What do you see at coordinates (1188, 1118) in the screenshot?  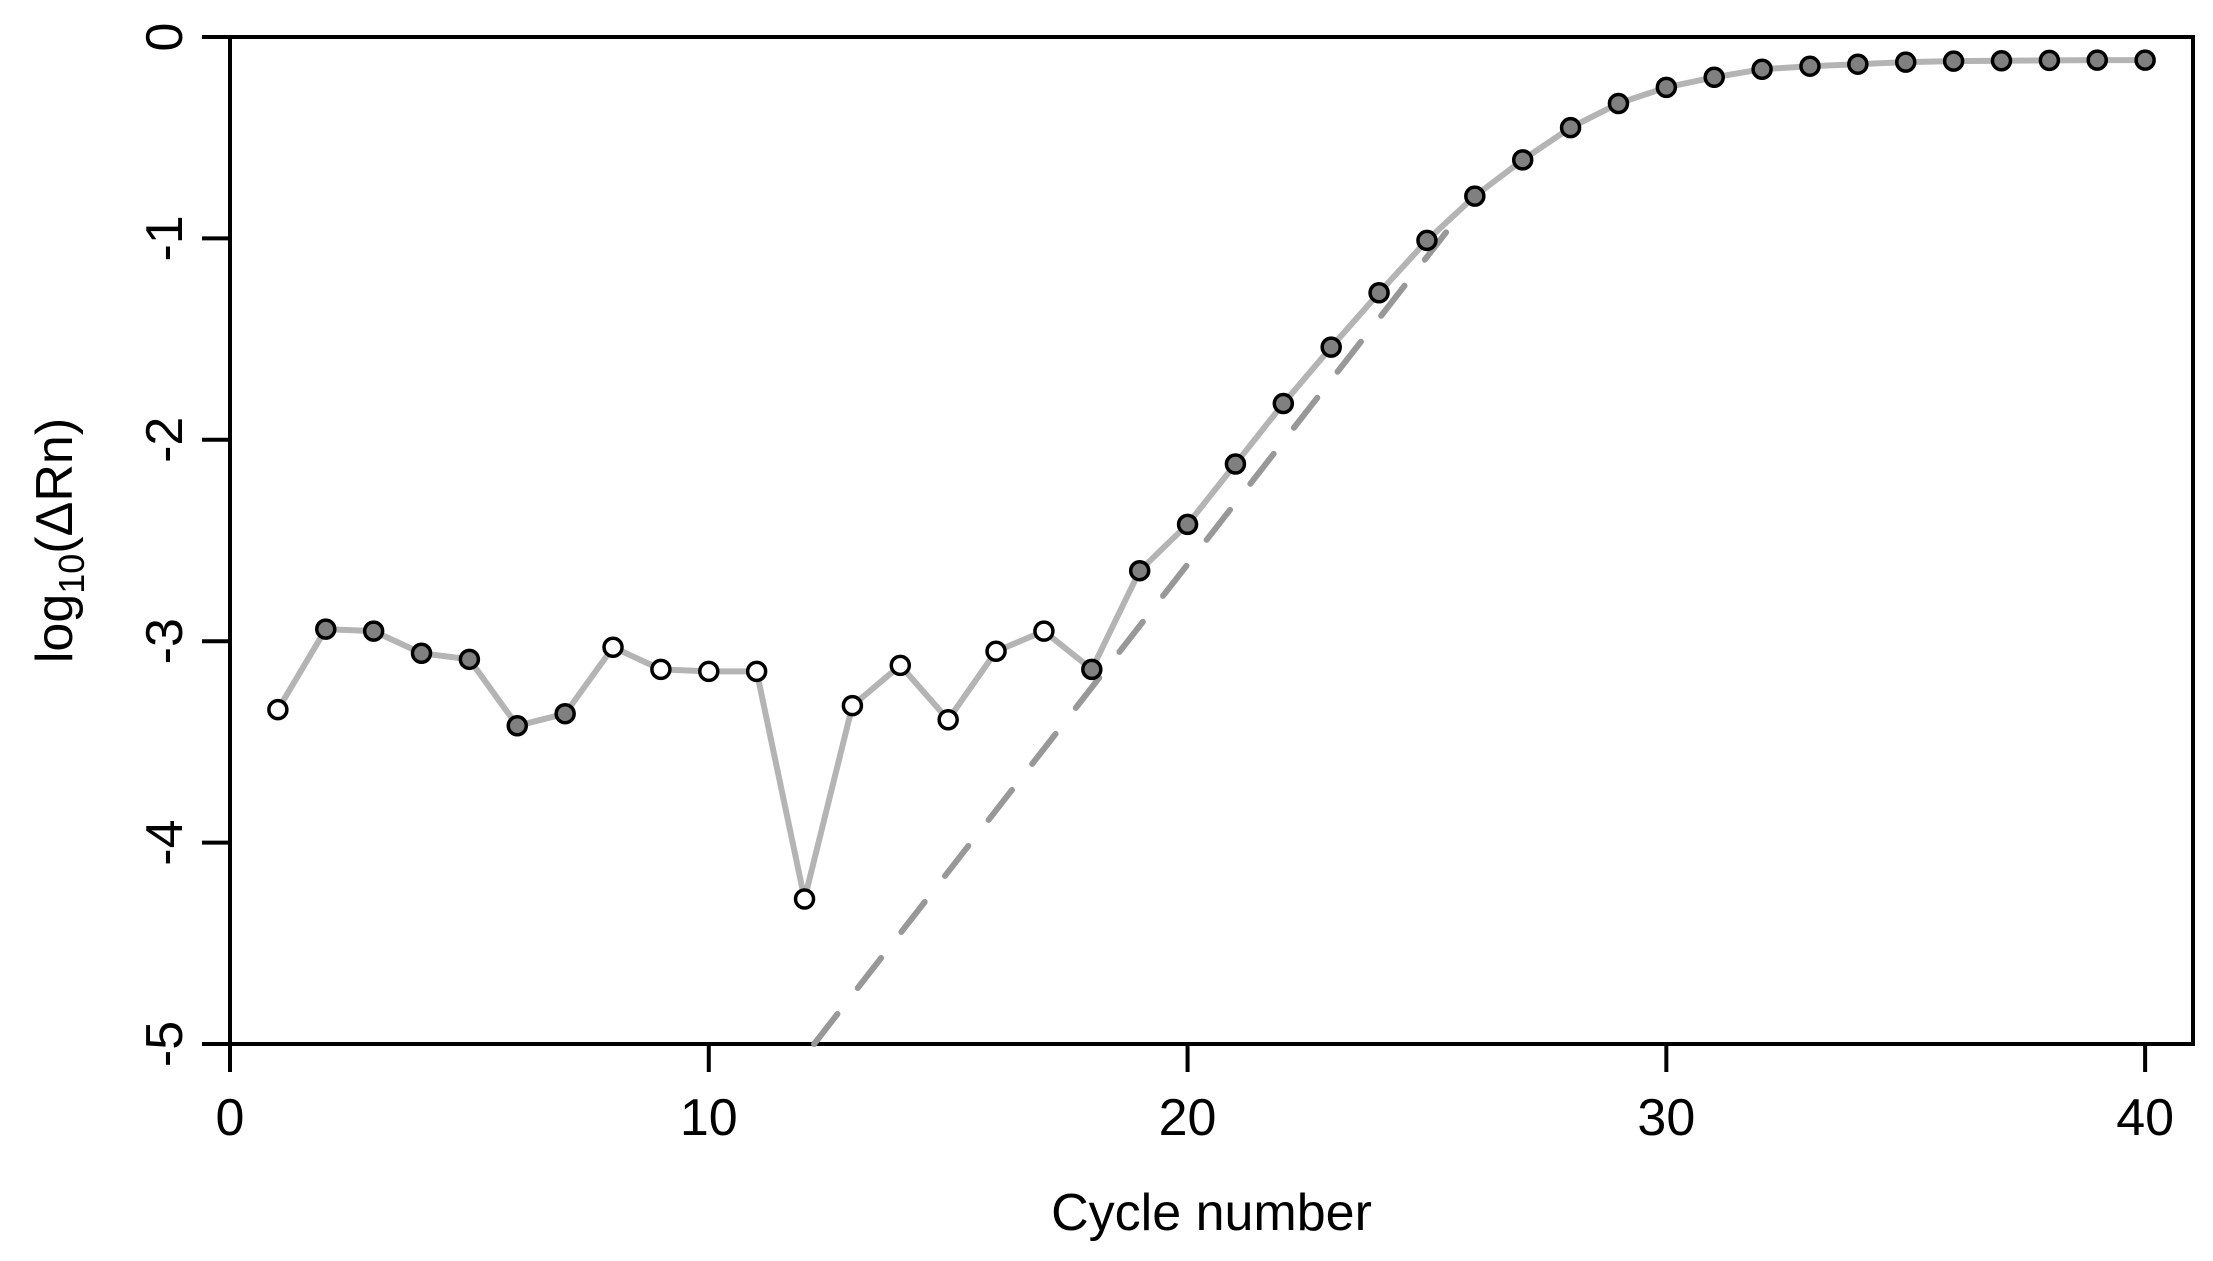 I see `x-axis-tick-label: 20` at bounding box center [1188, 1118].